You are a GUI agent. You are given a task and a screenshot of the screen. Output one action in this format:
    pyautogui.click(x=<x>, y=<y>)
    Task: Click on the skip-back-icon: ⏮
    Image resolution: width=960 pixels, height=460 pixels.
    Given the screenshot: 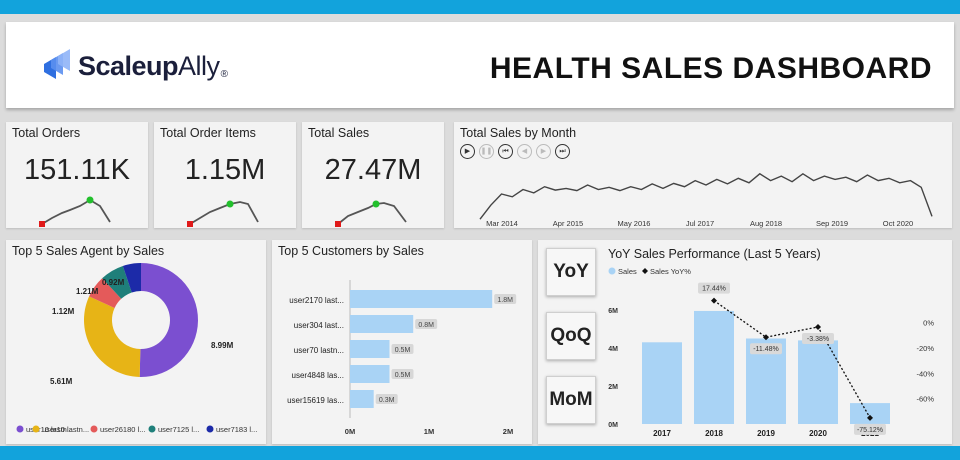 What is the action you would take?
    pyautogui.click(x=505, y=151)
    